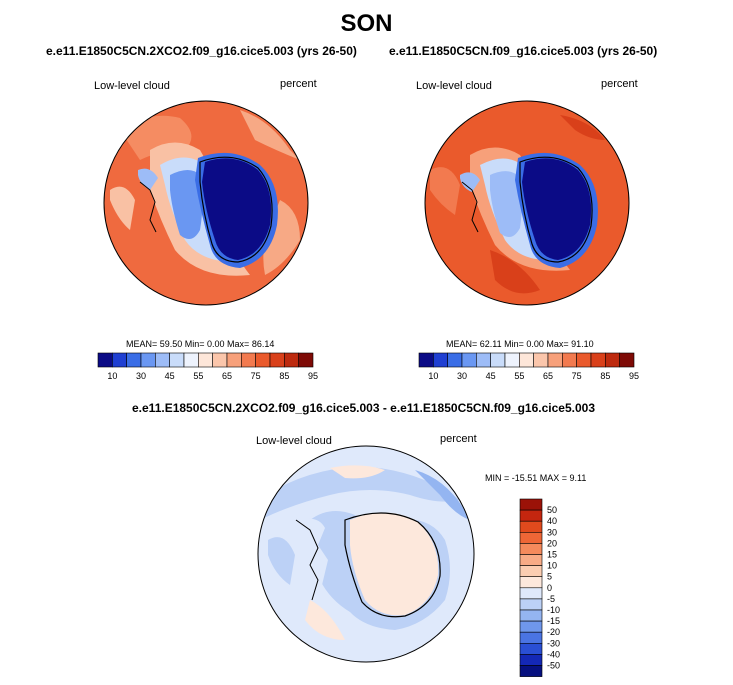 The height and width of the screenshot is (685, 733). What do you see at coordinates (549, 577) in the screenshot?
I see `difference-colorbar-tick-label: 5` at bounding box center [549, 577].